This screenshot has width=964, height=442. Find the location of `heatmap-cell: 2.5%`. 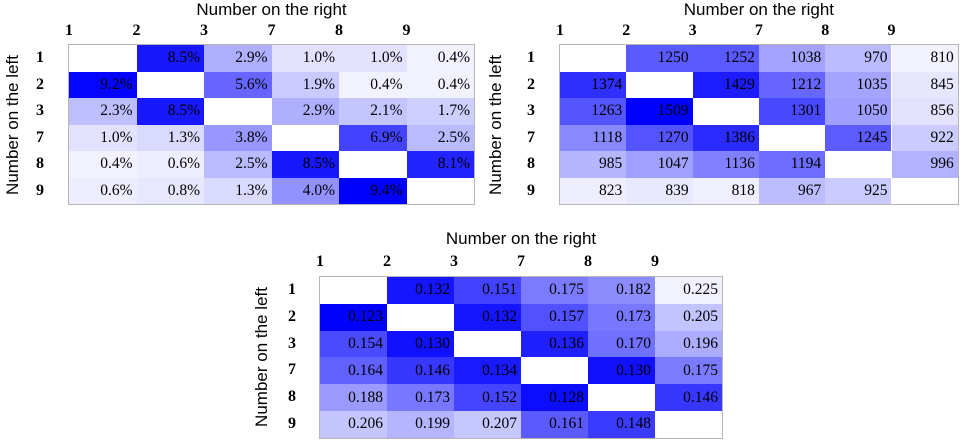

heatmap-cell: 2.5% is located at coordinates (238, 164).